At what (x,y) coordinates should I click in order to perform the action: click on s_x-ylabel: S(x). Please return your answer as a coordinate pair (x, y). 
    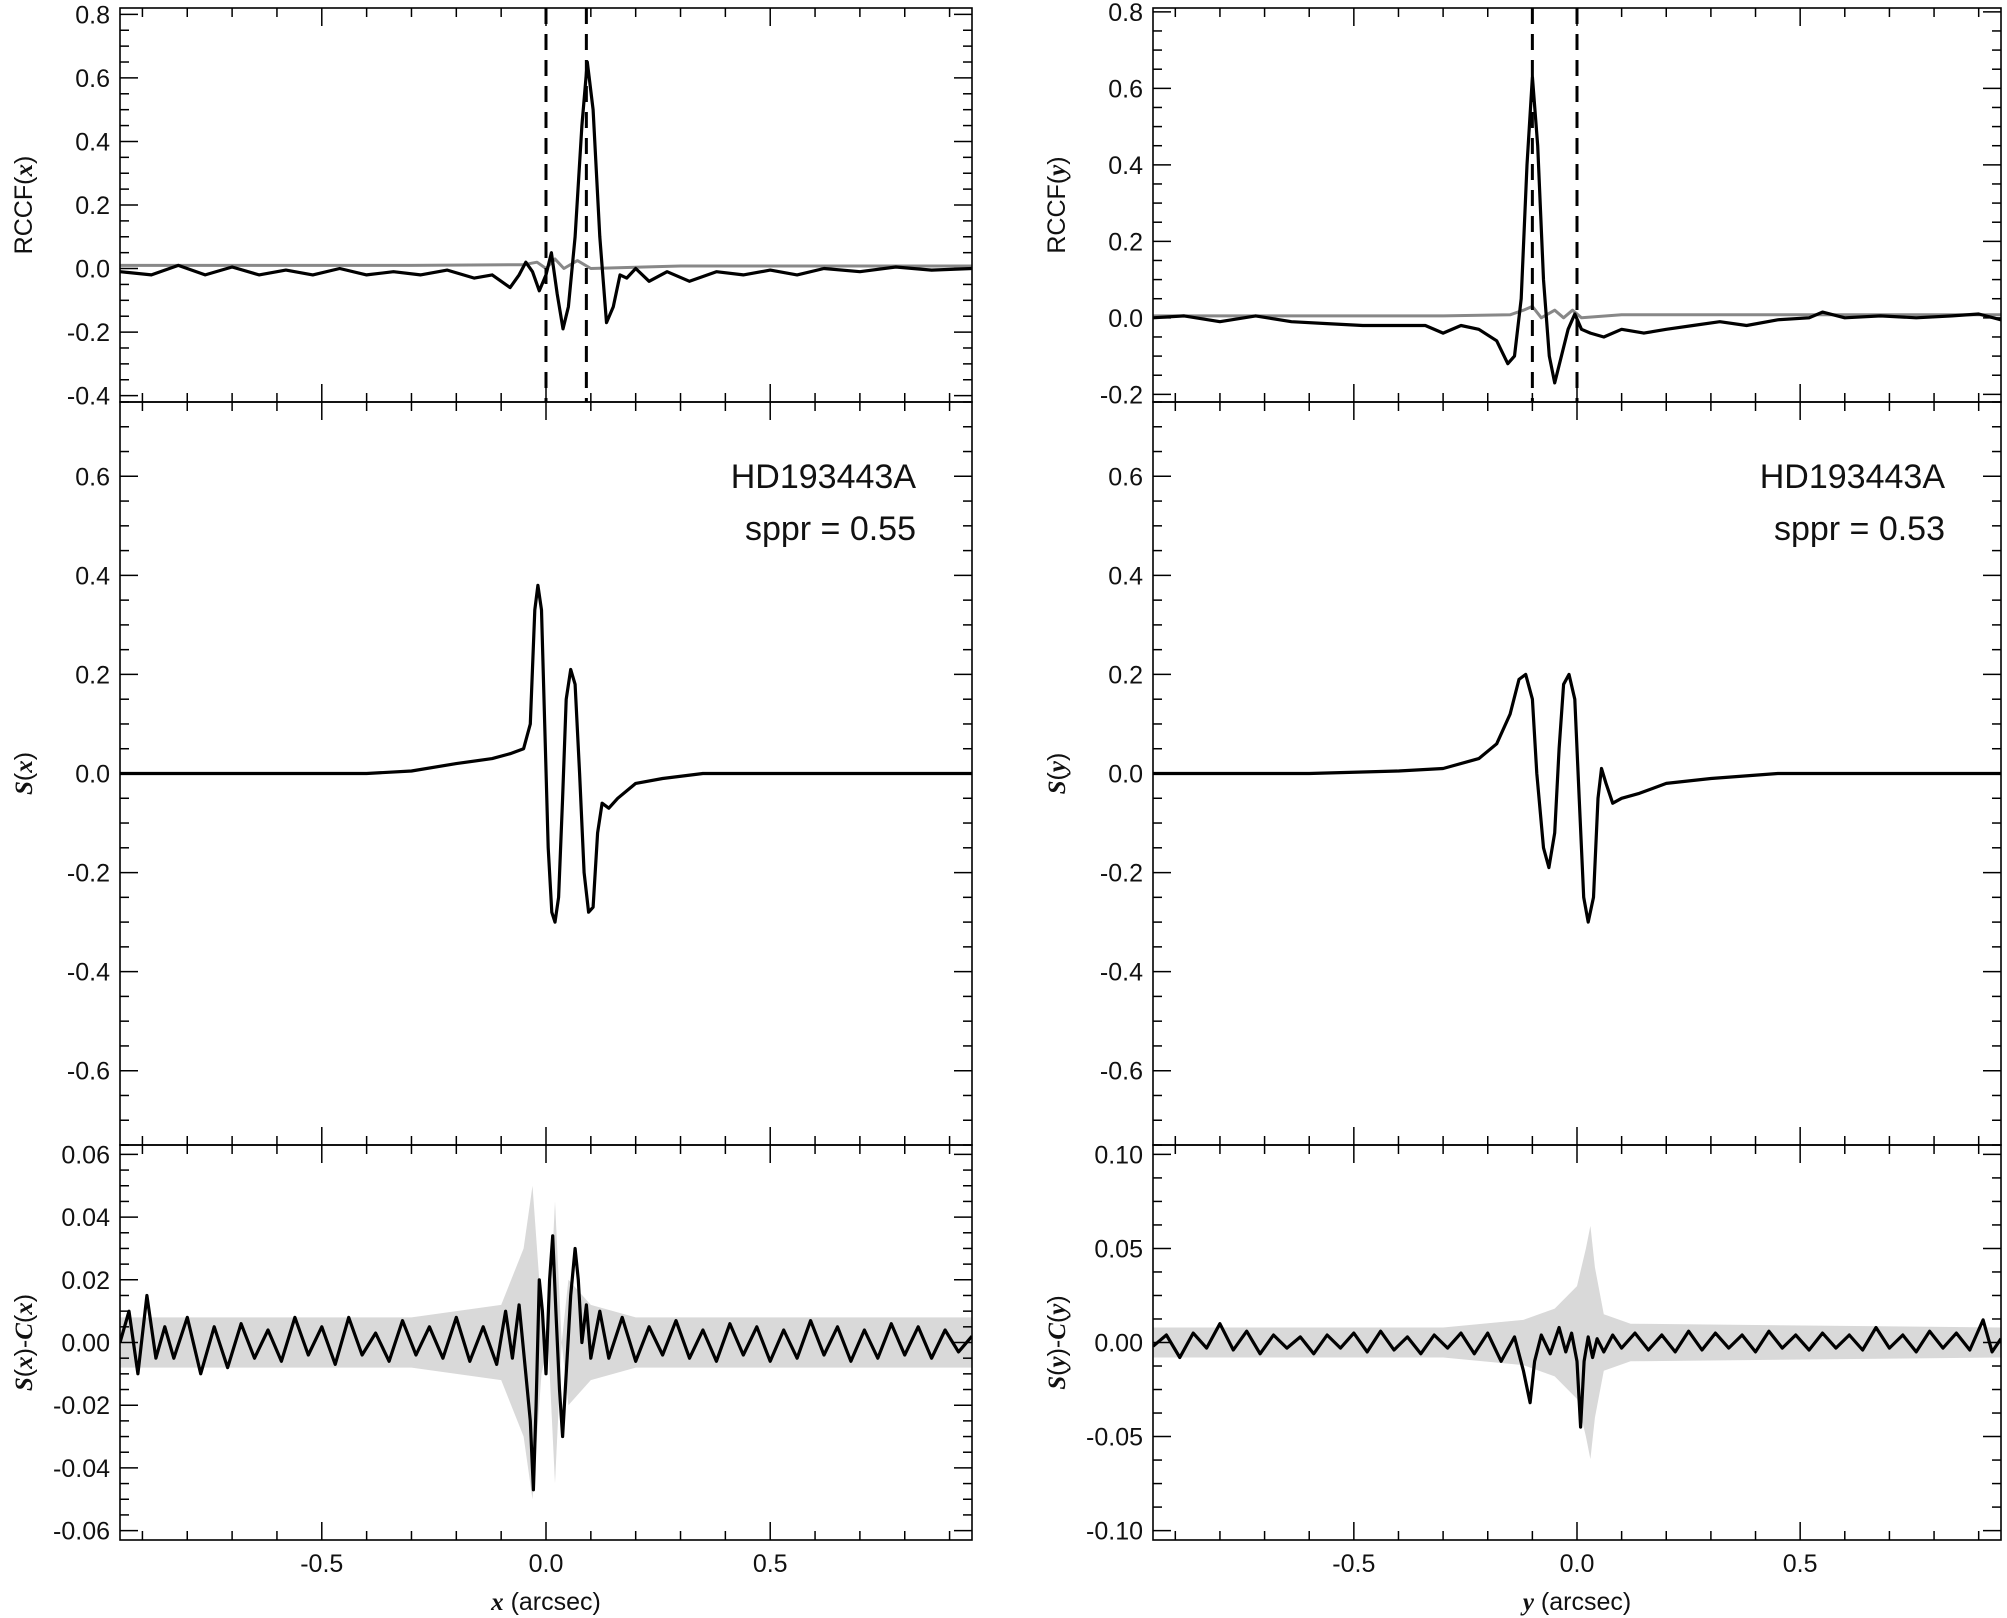
    Looking at the image, I should click on (24, 773).